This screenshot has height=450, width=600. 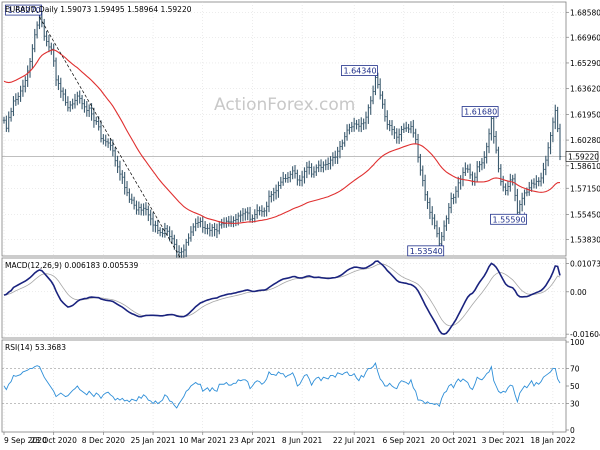 I want to click on current-price-box, so click(x=582, y=156).